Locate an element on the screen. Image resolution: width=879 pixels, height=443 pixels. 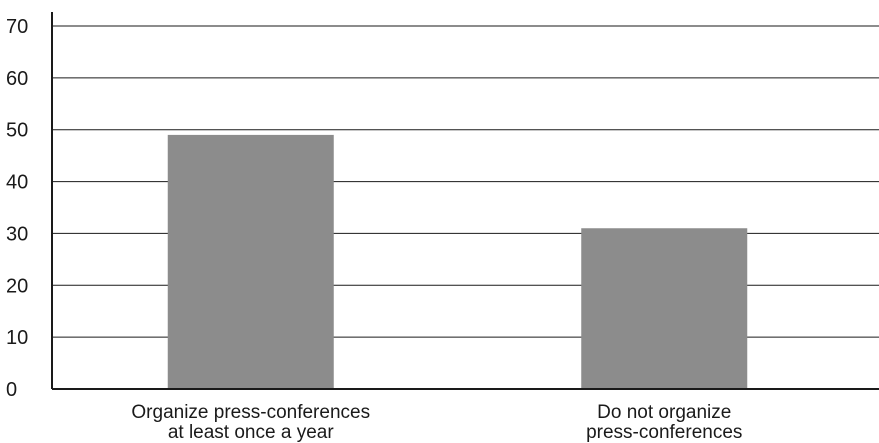
y-tick-label: 50 is located at coordinates (17, 131).